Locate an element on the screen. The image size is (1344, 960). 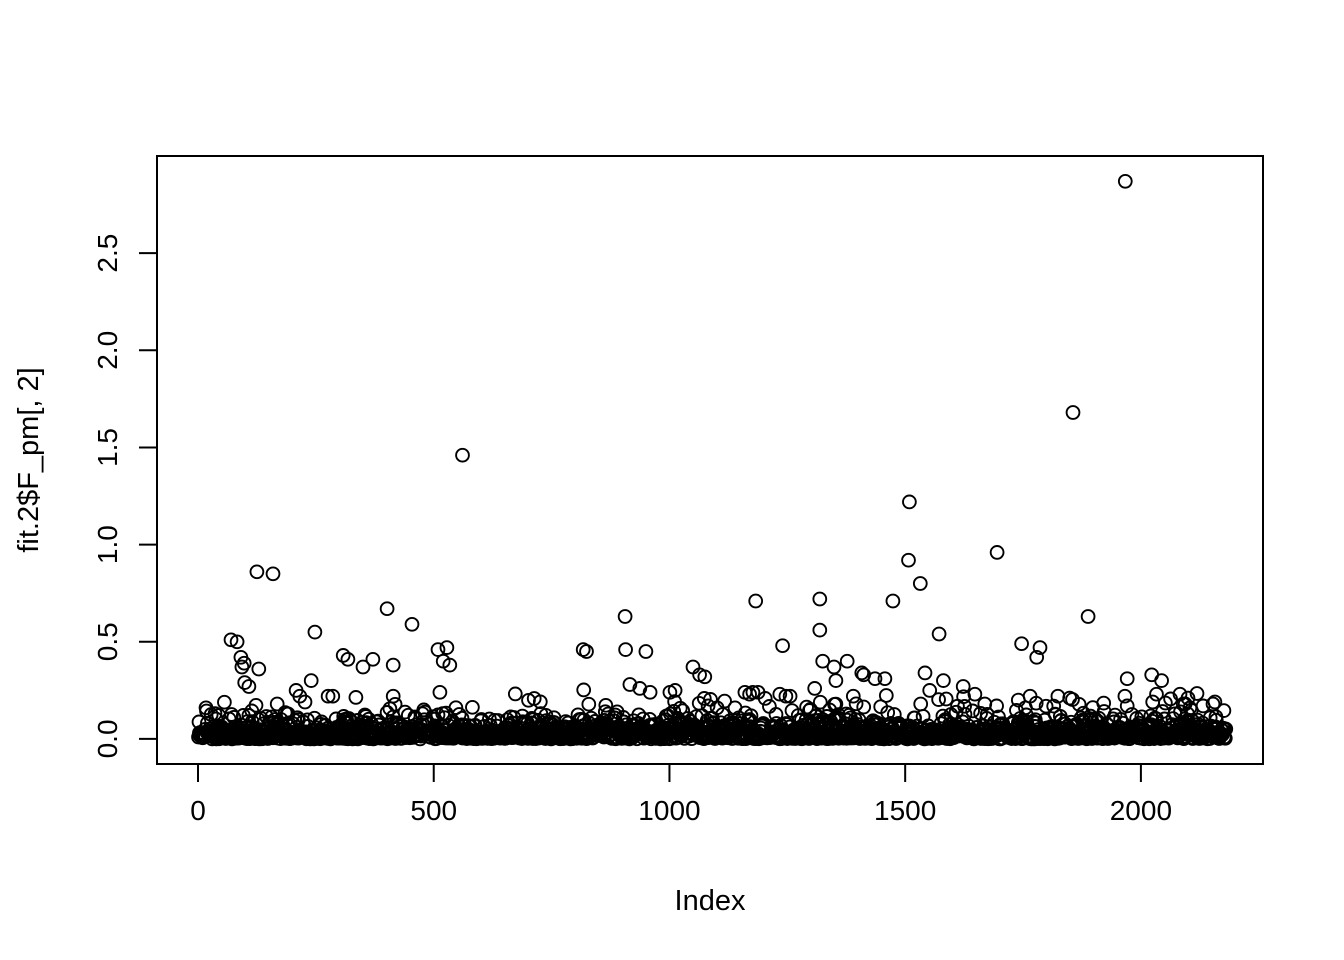
x-tick-label: 1500 is located at coordinates (905, 810).